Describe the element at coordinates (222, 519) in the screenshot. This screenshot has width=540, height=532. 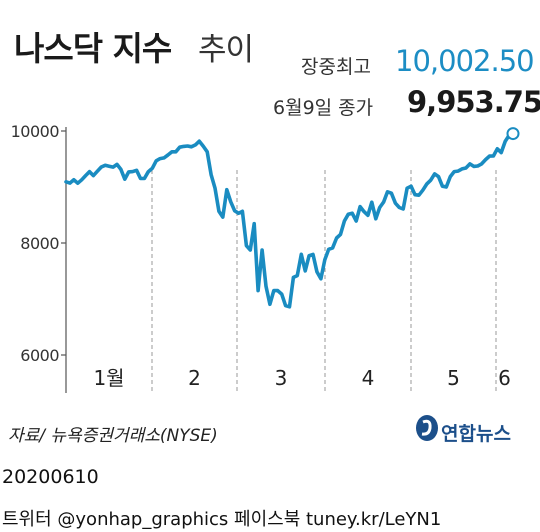
I see `social-credit: 트위터 @yonhap_graphics 페이스북 tuney.kr/LeYN1` at that location.